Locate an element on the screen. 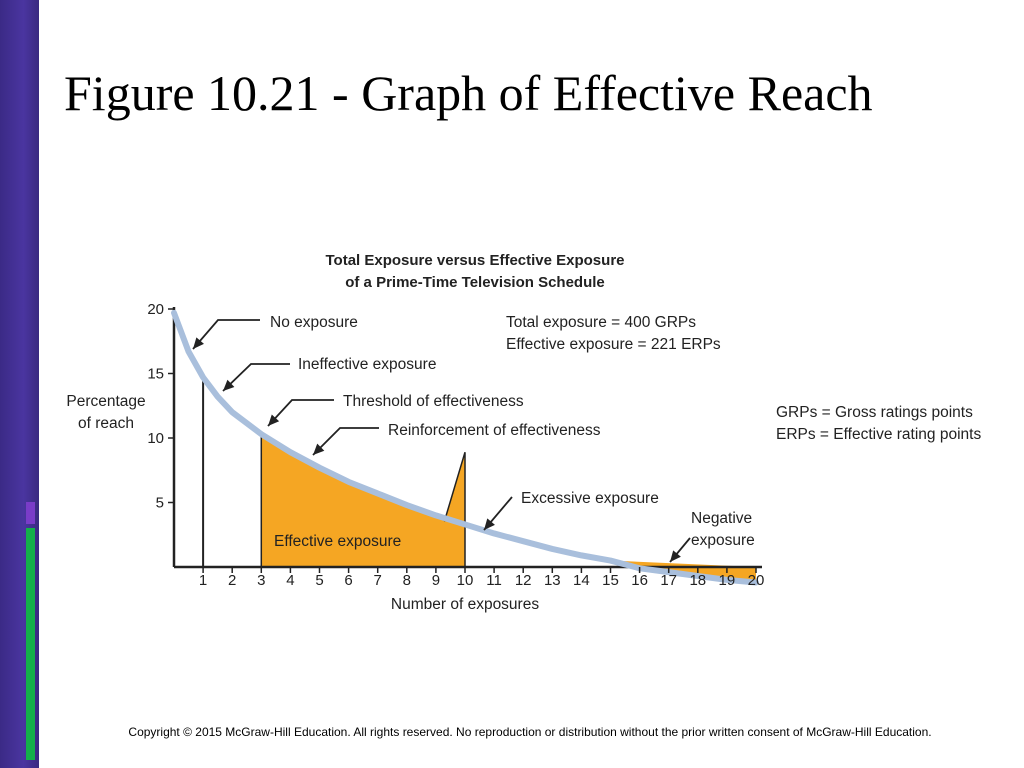  threshold-arrow-leader is located at coordinates (300, 413).